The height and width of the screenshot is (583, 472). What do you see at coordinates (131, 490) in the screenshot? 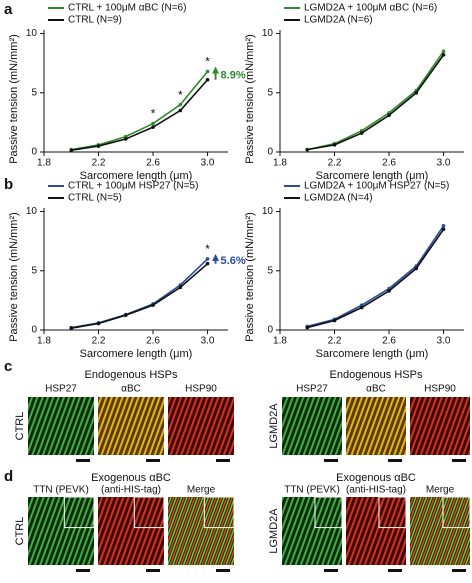
I see `column-label: (anti-HIS-tag)` at bounding box center [131, 490].